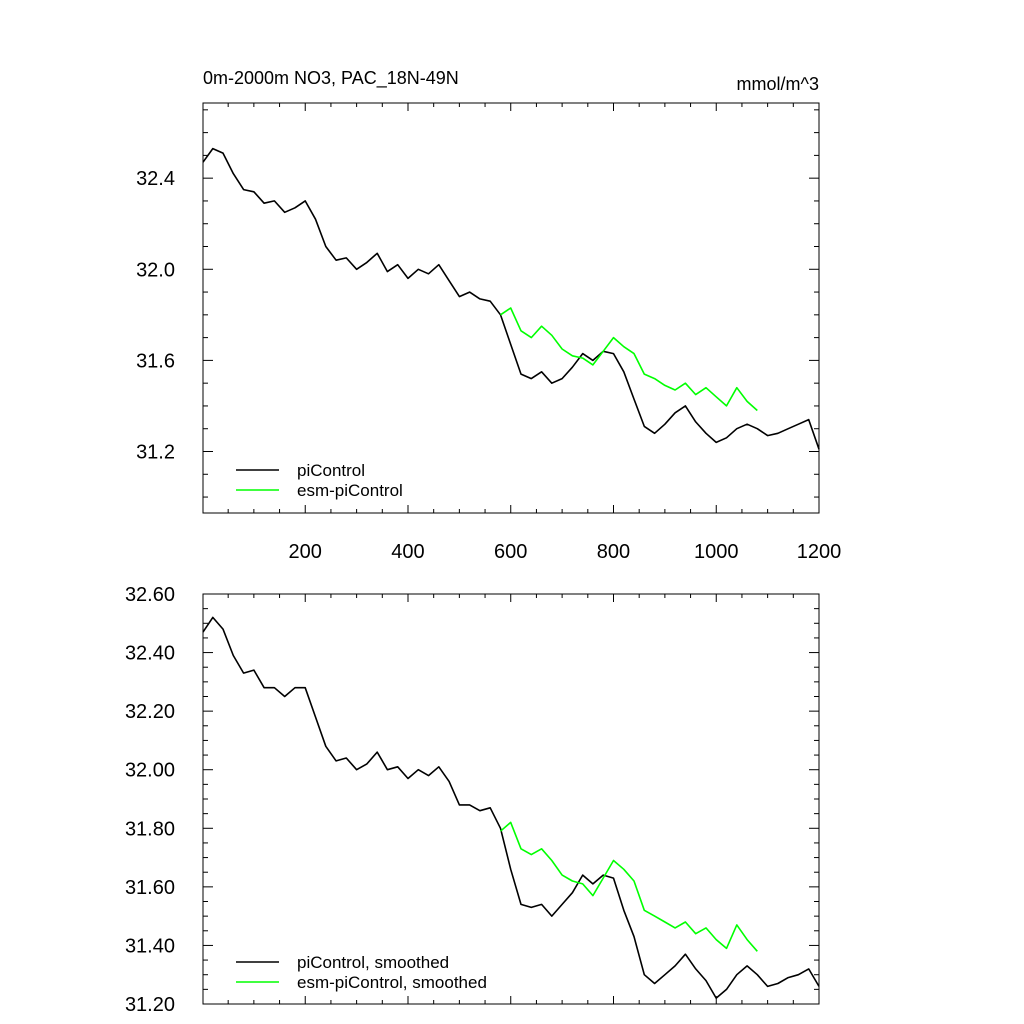  Describe the element at coordinates (510, 552) in the screenshot. I see `top-x-tick-label: 600` at that location.